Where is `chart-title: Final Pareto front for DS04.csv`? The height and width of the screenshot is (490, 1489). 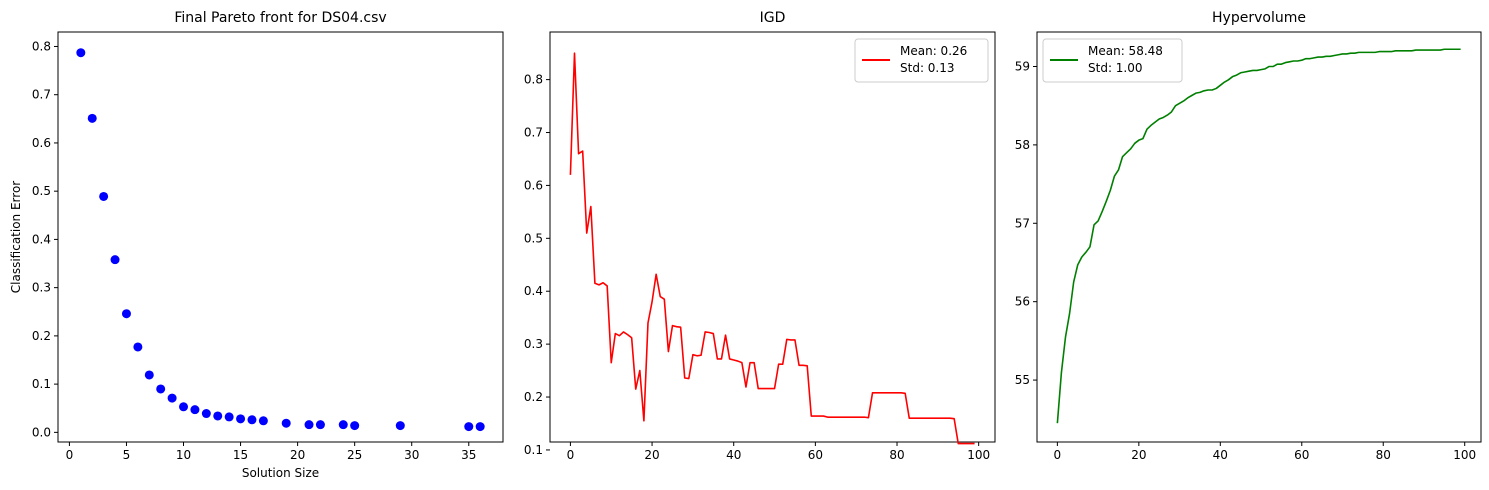 chart-title: Final Pareto front for DS04.csv is located at coordinates (280, 18).